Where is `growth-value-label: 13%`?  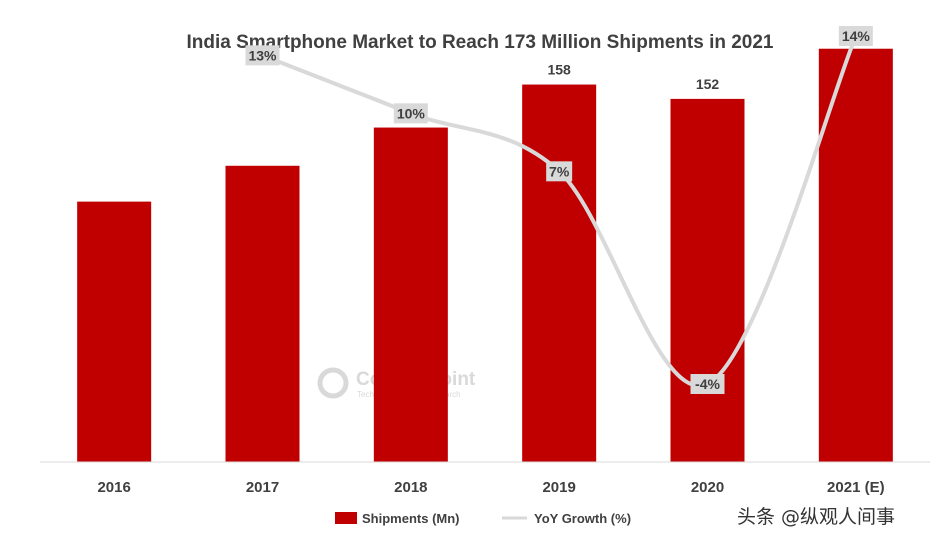
growth-value-label: 13% is located at coordinates (262, 55).